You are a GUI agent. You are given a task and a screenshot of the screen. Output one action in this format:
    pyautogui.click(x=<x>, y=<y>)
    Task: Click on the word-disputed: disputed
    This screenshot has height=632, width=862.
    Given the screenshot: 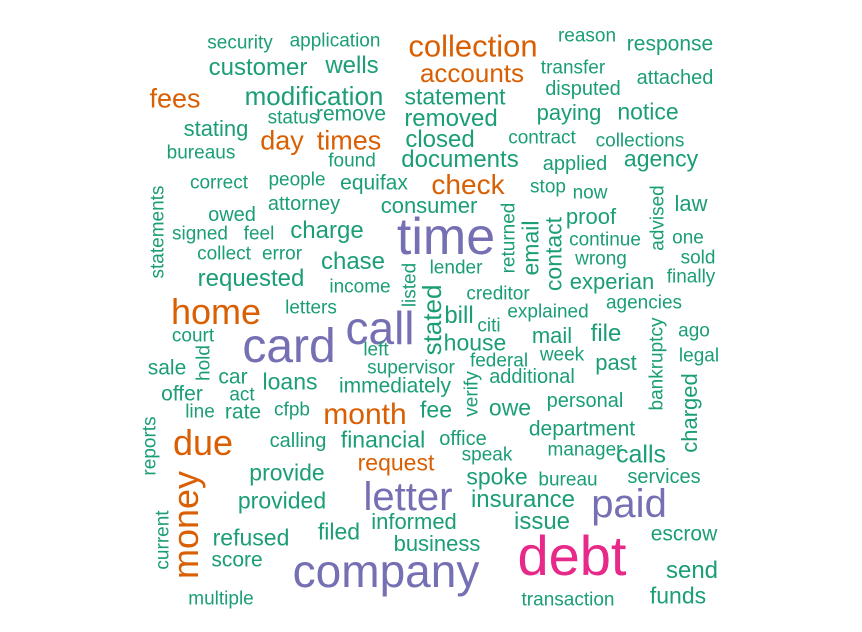 What is the action you would take?
    pyautogui.click(x=583, y=89)
    